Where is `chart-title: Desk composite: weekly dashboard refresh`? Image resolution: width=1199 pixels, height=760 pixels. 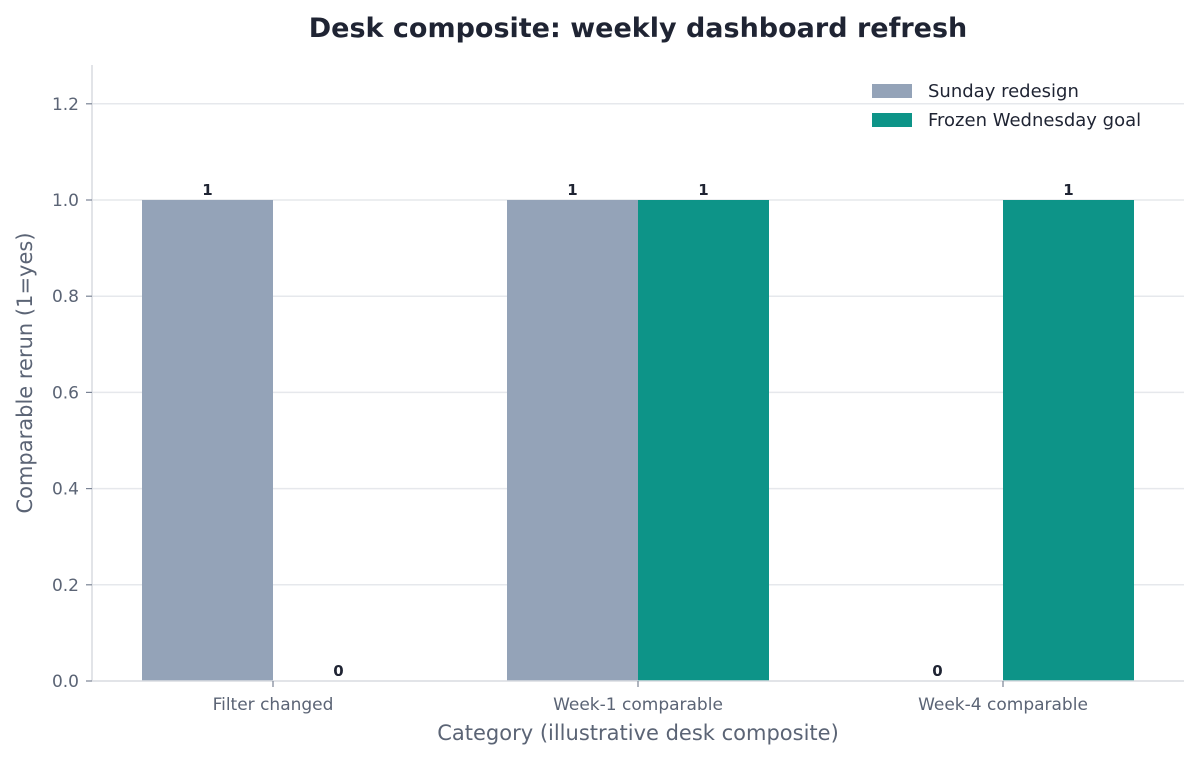 chart-title: Desk composite: weekly dashboard refresh is located at coordinates (638, 28).